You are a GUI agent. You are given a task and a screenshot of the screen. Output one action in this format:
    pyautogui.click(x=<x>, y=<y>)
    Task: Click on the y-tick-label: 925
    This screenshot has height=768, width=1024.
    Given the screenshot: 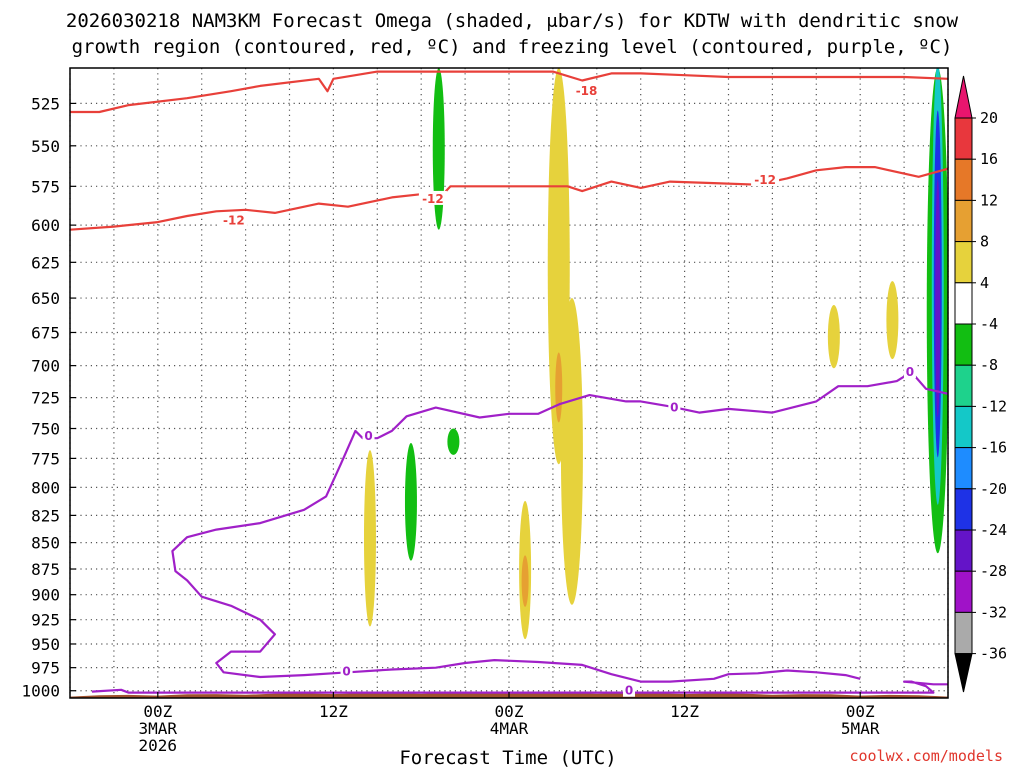 What is the action you would take?
    pyautogui.click(x=45, y=620)
    